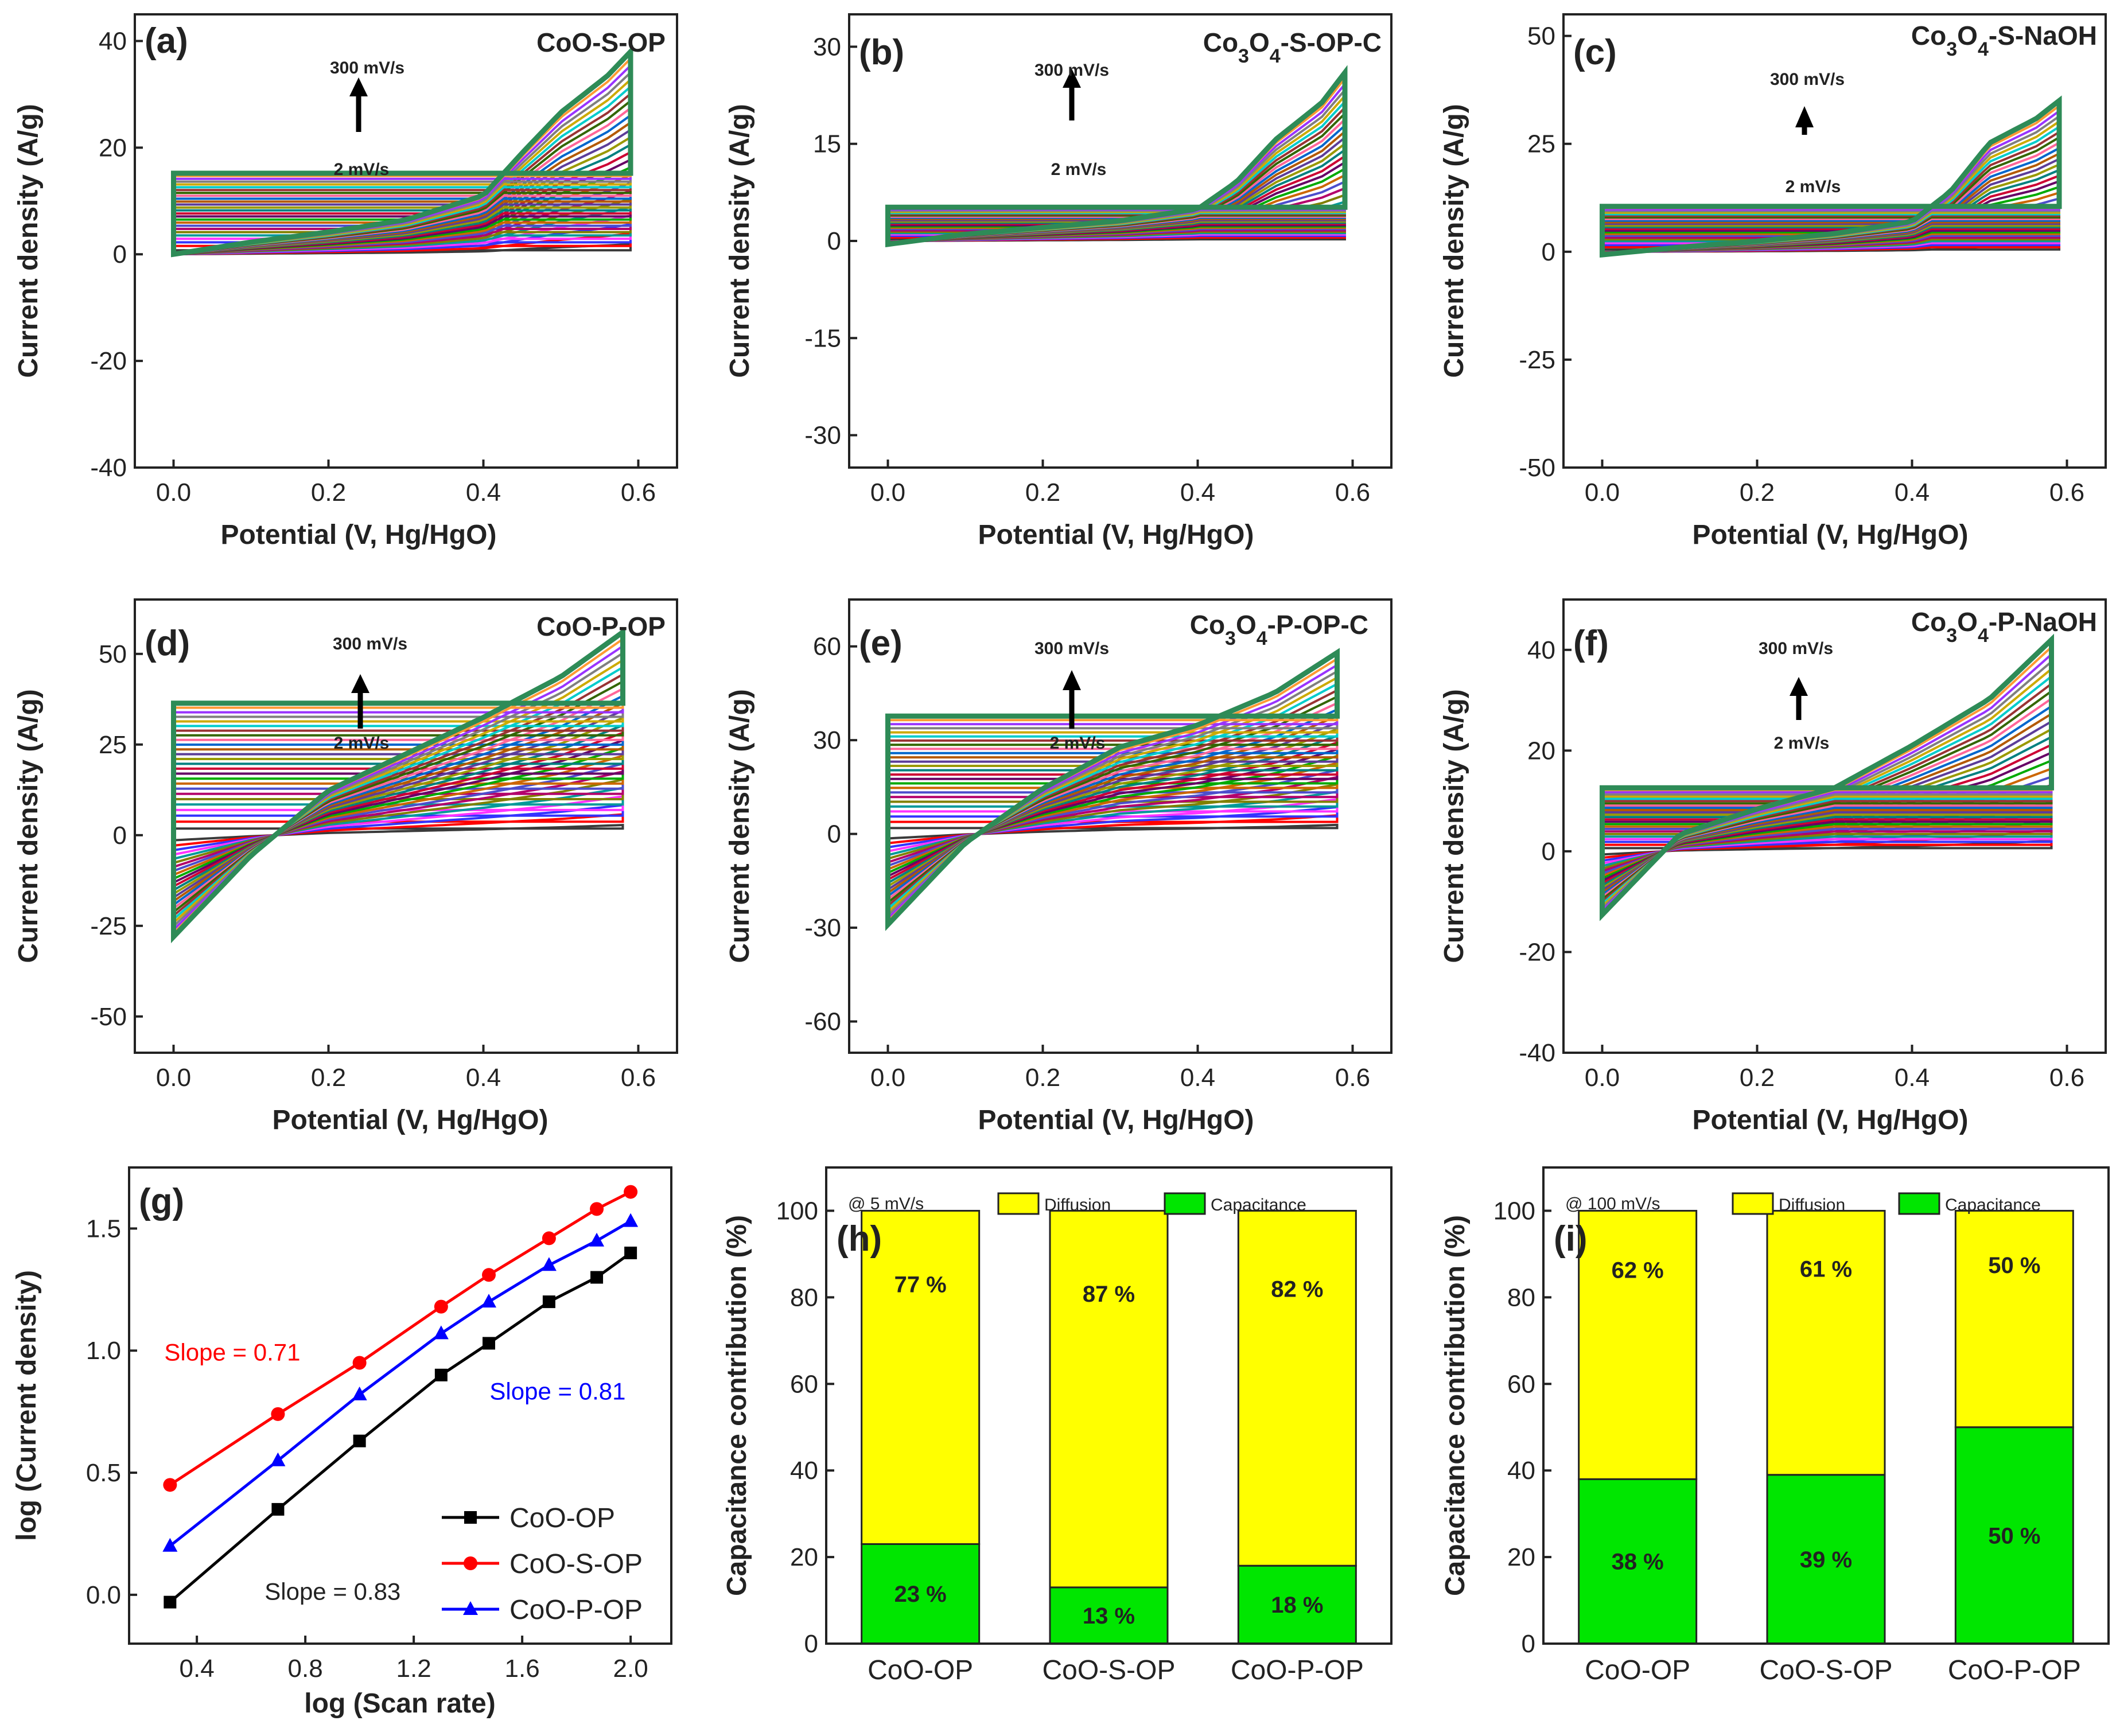 This screenshot has height=1736, width=2116. Describe the element at coordinates (1109, 1616) in the screenshot. I see `bar-value-label: 13 %` at that location.